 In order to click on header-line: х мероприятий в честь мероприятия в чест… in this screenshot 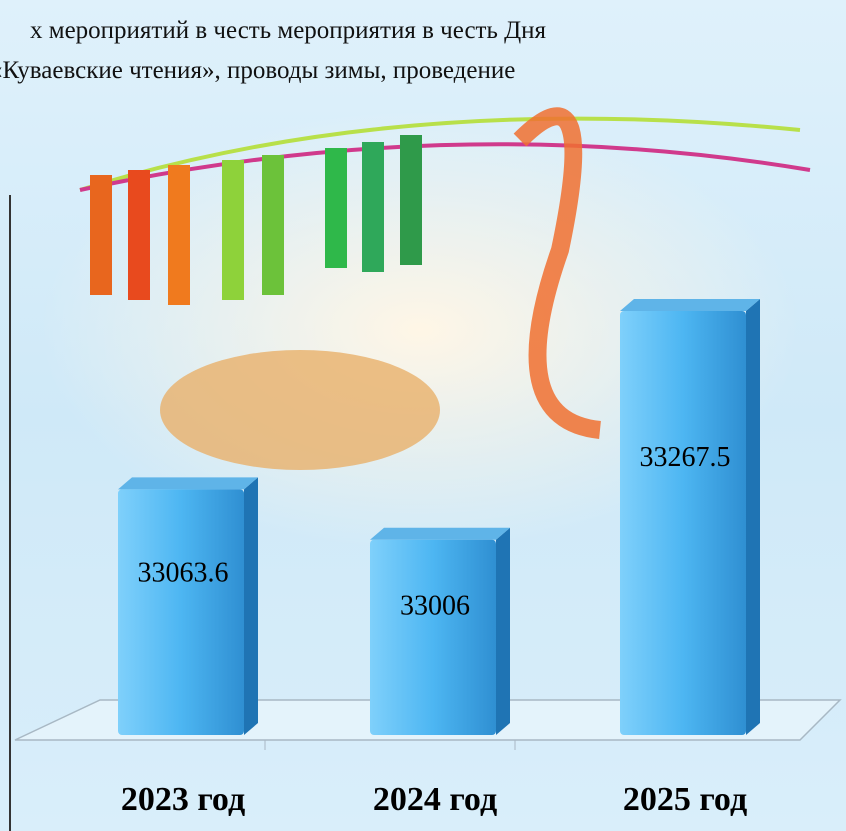, I will do `click(288, 30)`.